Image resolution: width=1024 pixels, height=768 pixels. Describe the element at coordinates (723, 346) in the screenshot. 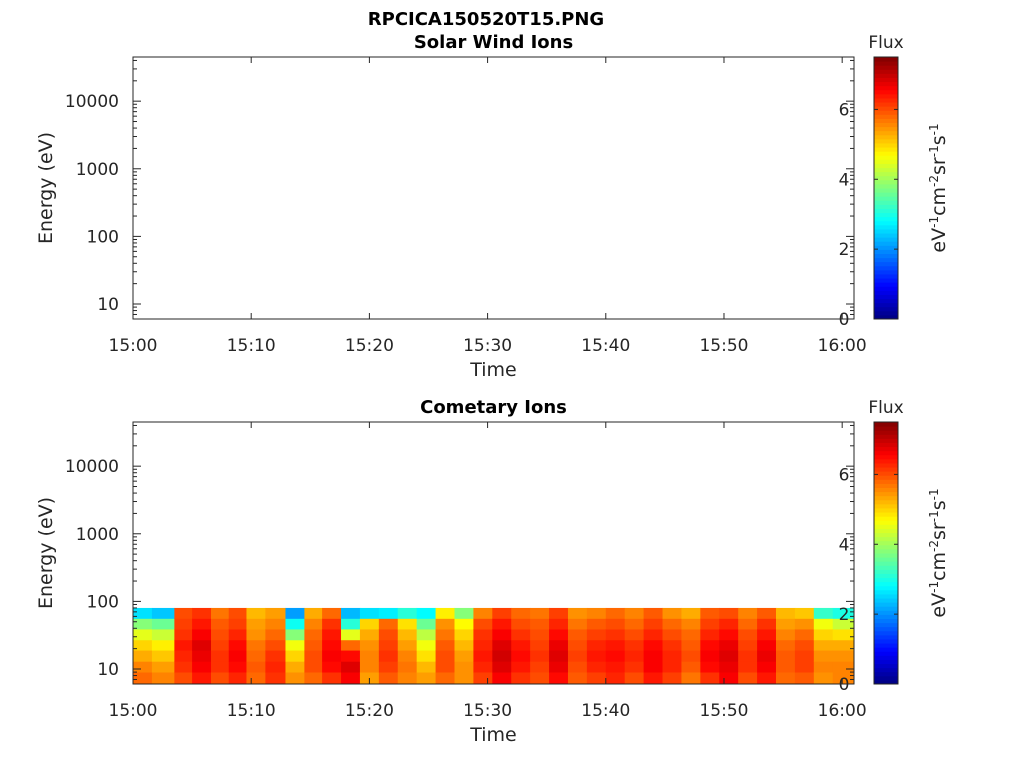

I see `x-tick-label: 15:50` at that location.